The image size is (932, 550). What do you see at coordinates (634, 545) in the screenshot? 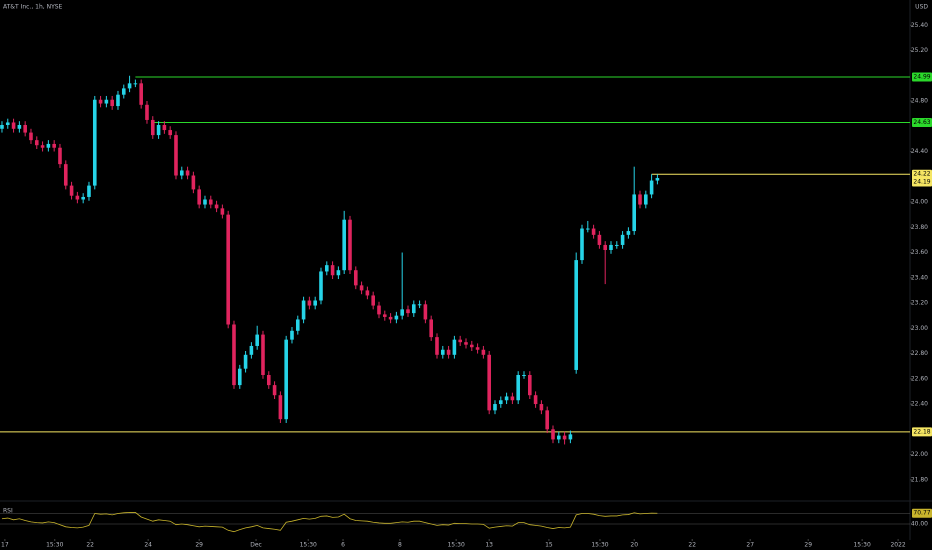
I see `x-tick-label: 20` at bounding box center [634, 545].